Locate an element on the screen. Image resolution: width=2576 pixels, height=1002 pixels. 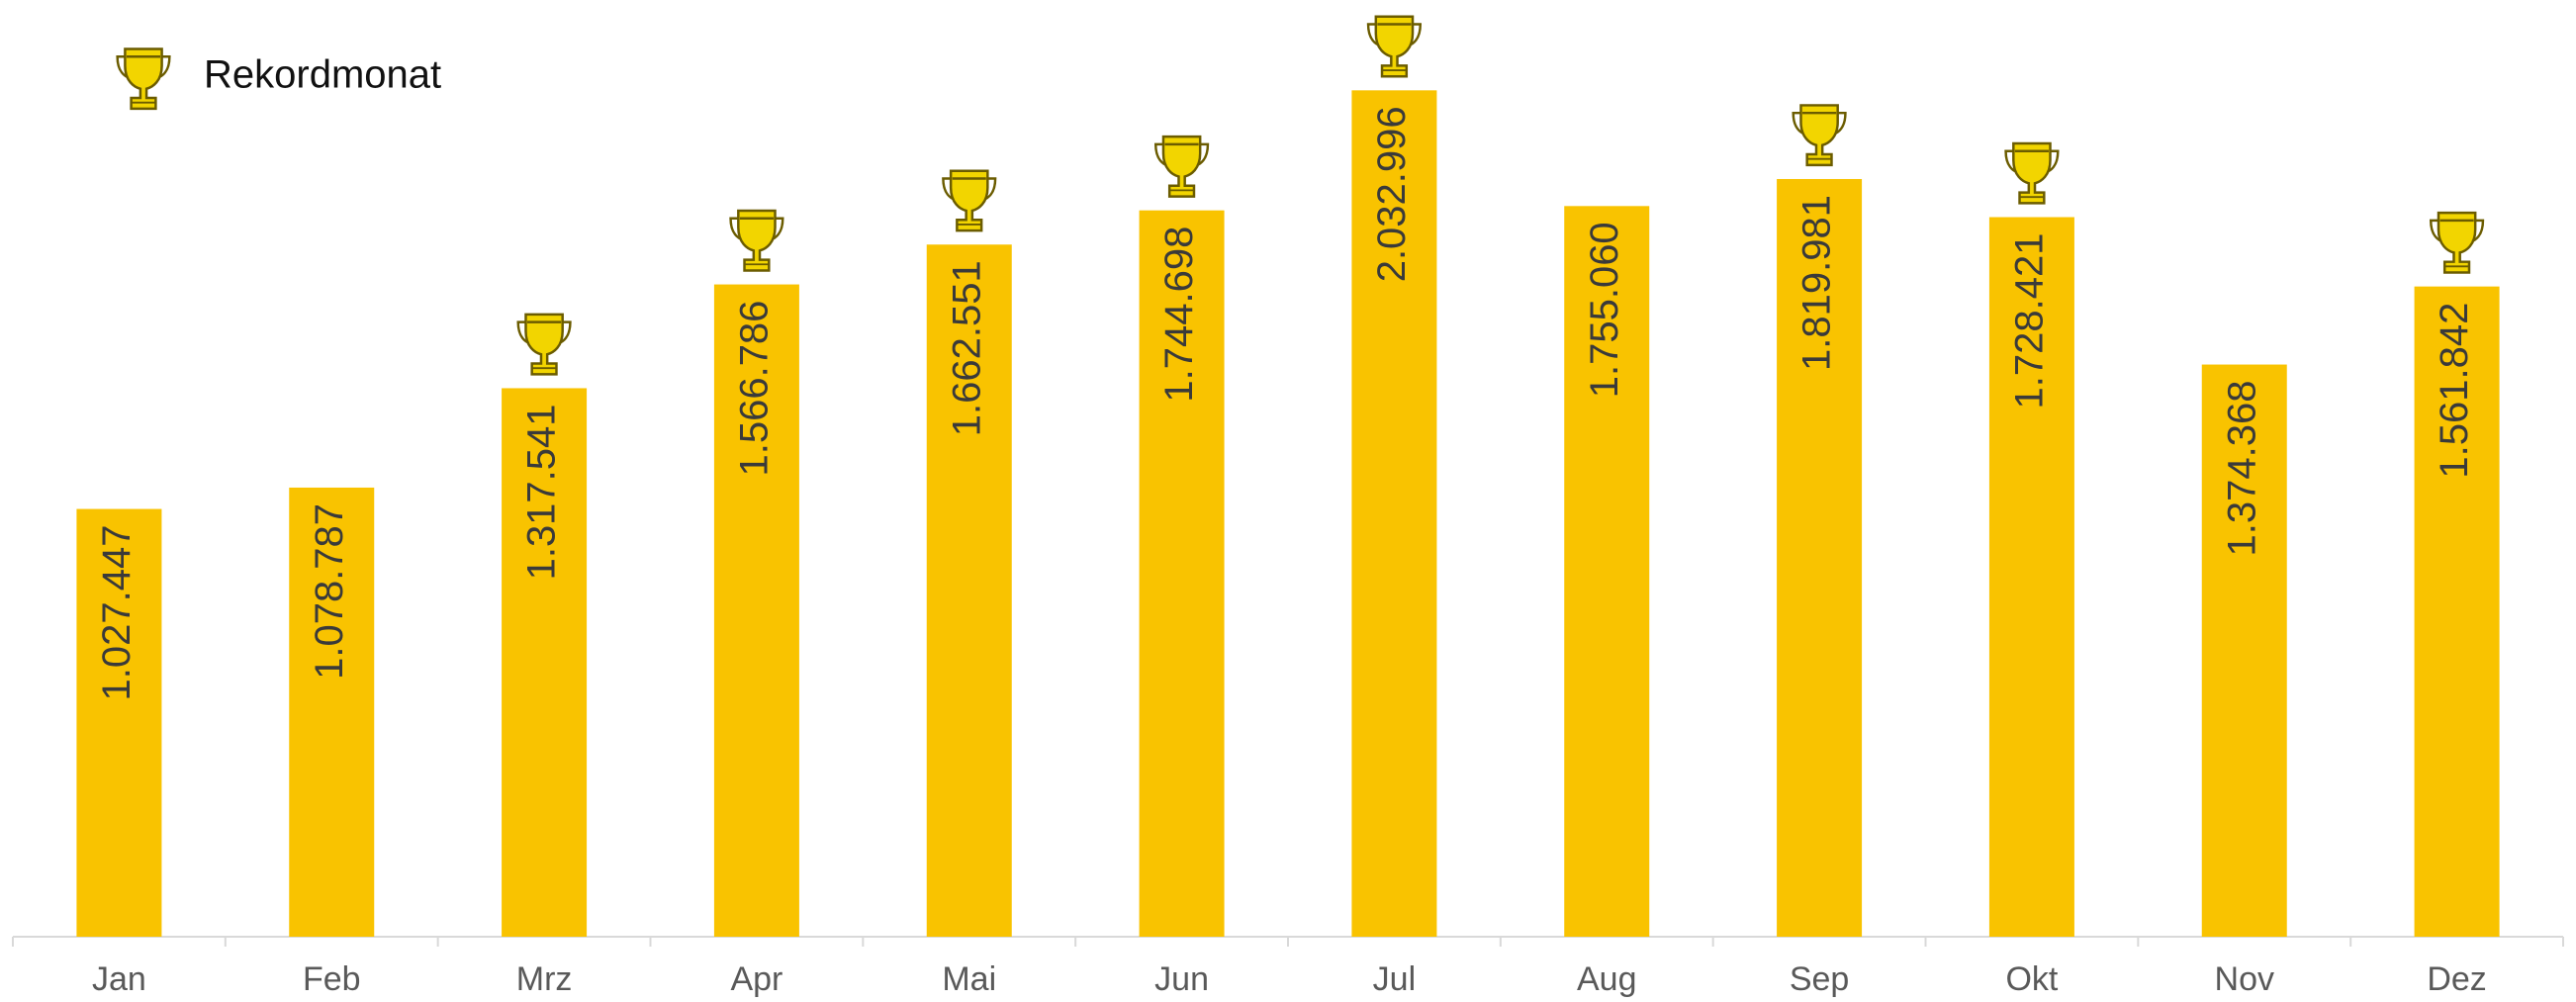
x-tick-label: Nov is located at coordinates (2244, 979).